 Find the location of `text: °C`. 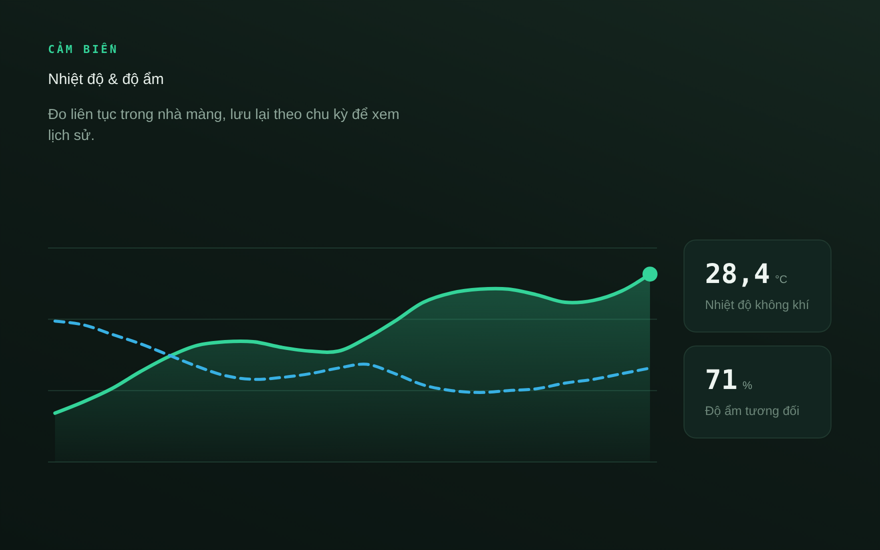

text: °C is located at coordinates (781, 280).